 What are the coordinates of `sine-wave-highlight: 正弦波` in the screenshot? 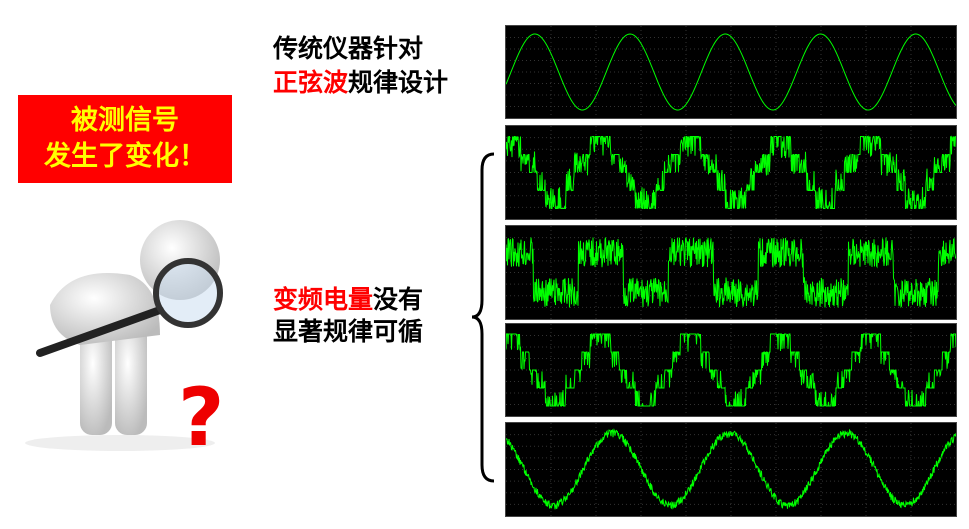 It's located at (311, 82).